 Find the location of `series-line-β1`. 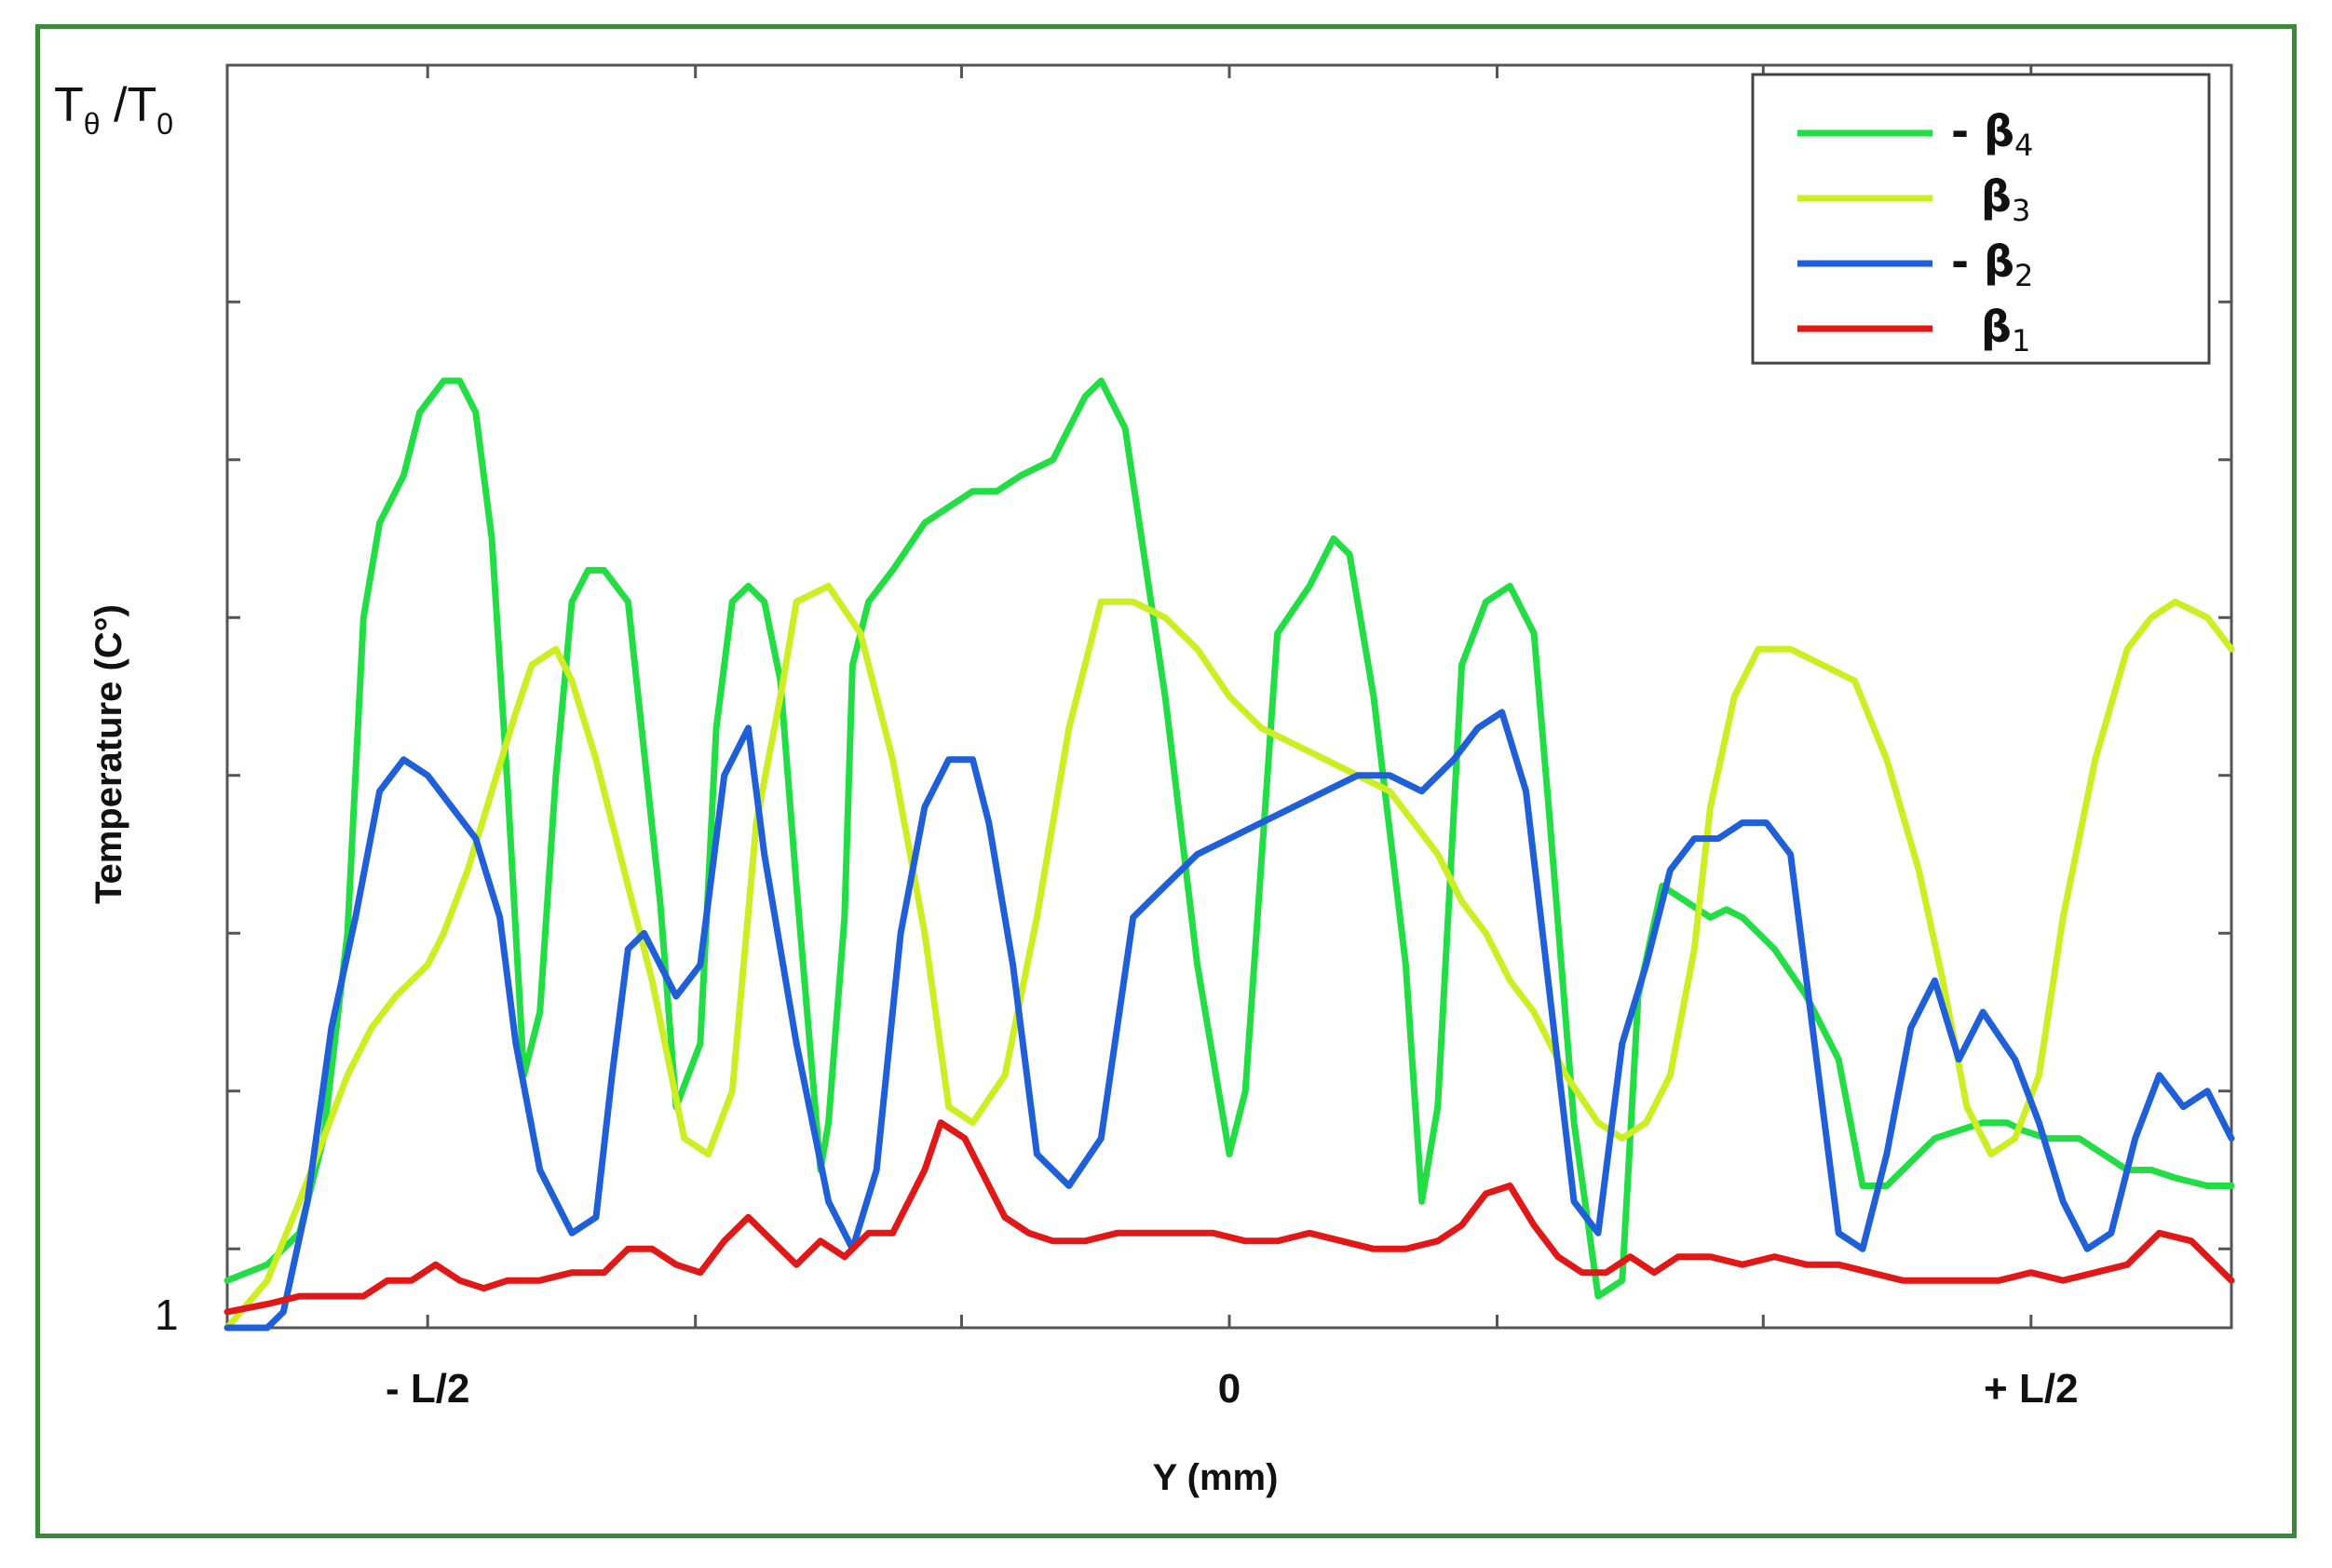

series-line-β1 is located at coordinates (1230, 1217).